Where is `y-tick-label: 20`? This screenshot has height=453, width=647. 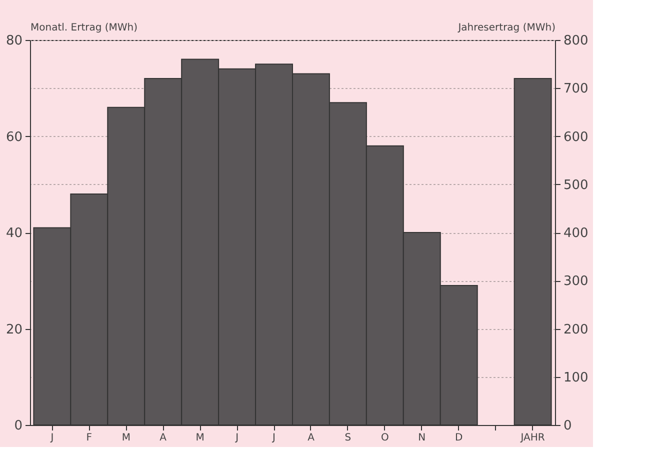
y-tick-label: 20 is located at coordinates (14, 330).